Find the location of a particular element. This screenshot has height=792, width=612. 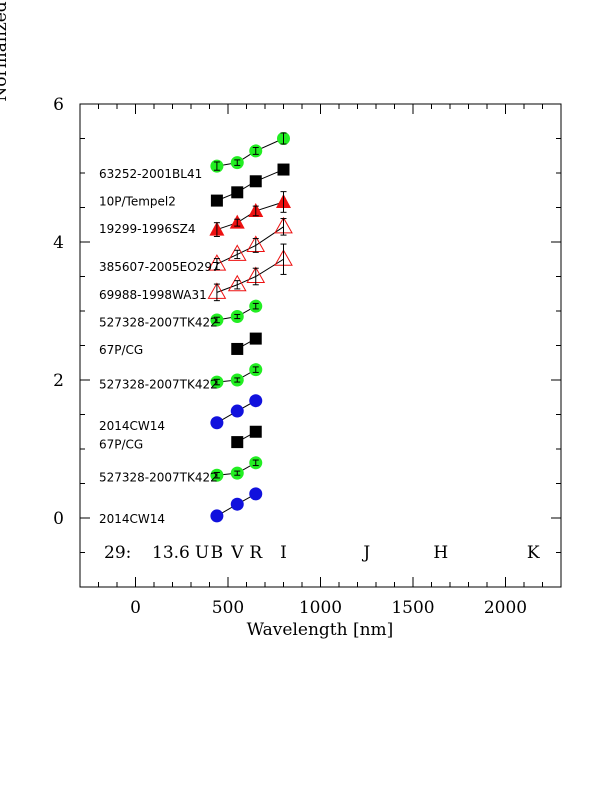

y-tick-label: 6 is located at coordinates (58, 105).